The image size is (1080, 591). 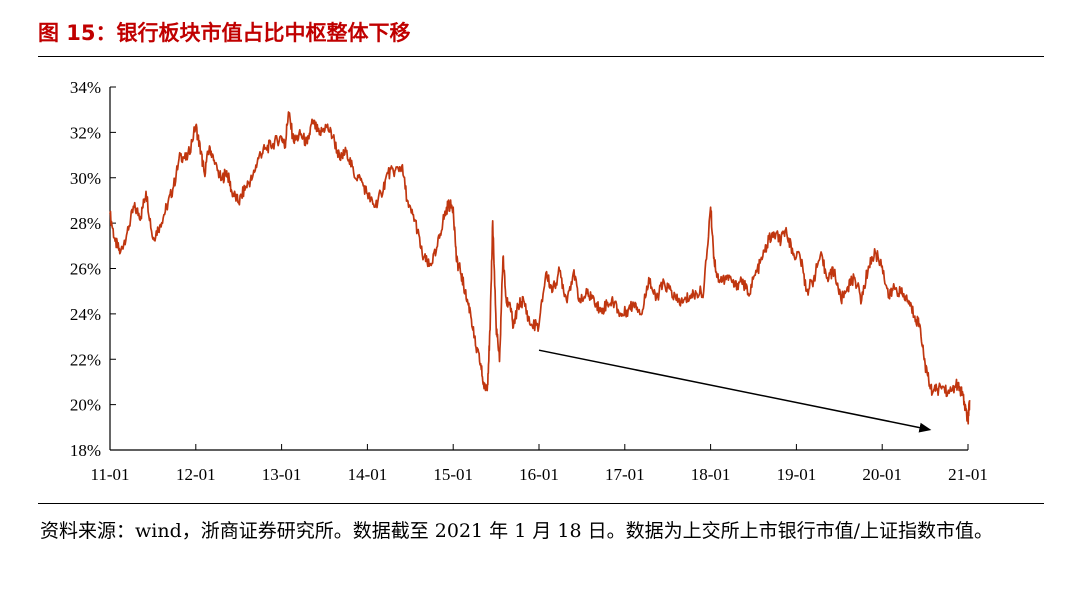 I want to click on top-rule, so click(x=541, y=56).